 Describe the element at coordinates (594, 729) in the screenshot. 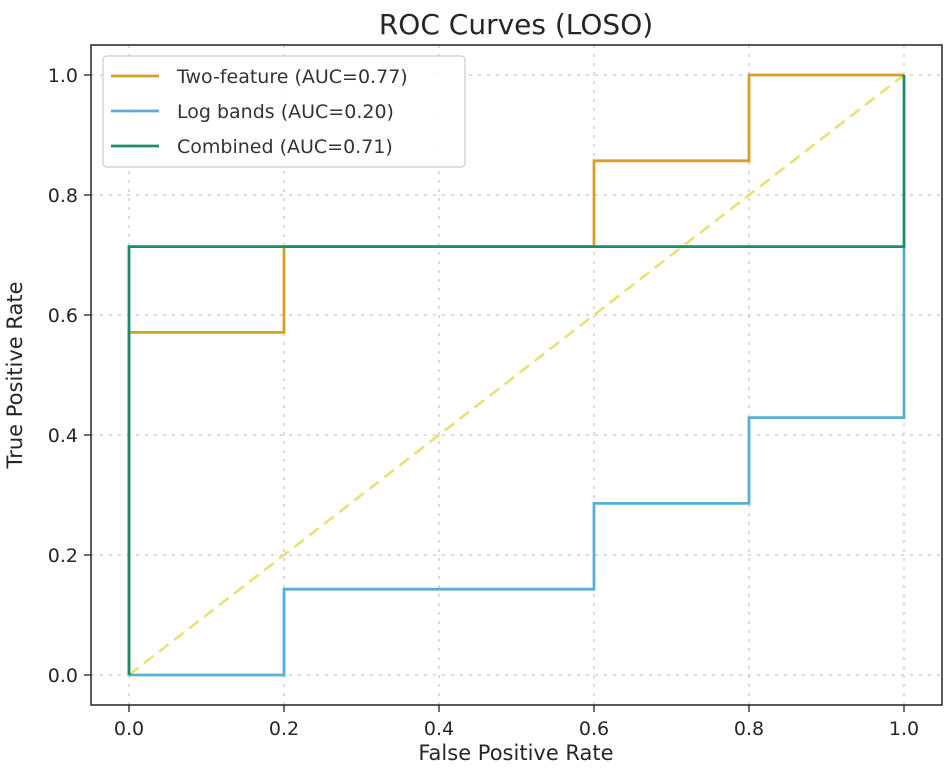

I see `x-tick-label: 0.6` at that location.